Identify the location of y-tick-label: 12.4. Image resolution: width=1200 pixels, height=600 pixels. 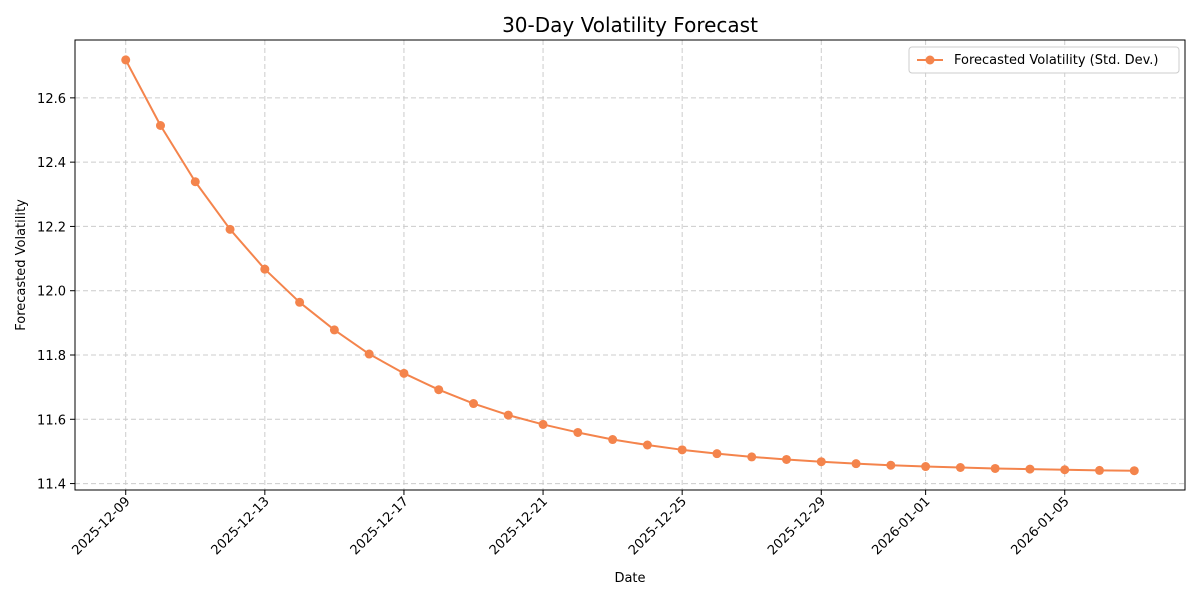
(51, 163).